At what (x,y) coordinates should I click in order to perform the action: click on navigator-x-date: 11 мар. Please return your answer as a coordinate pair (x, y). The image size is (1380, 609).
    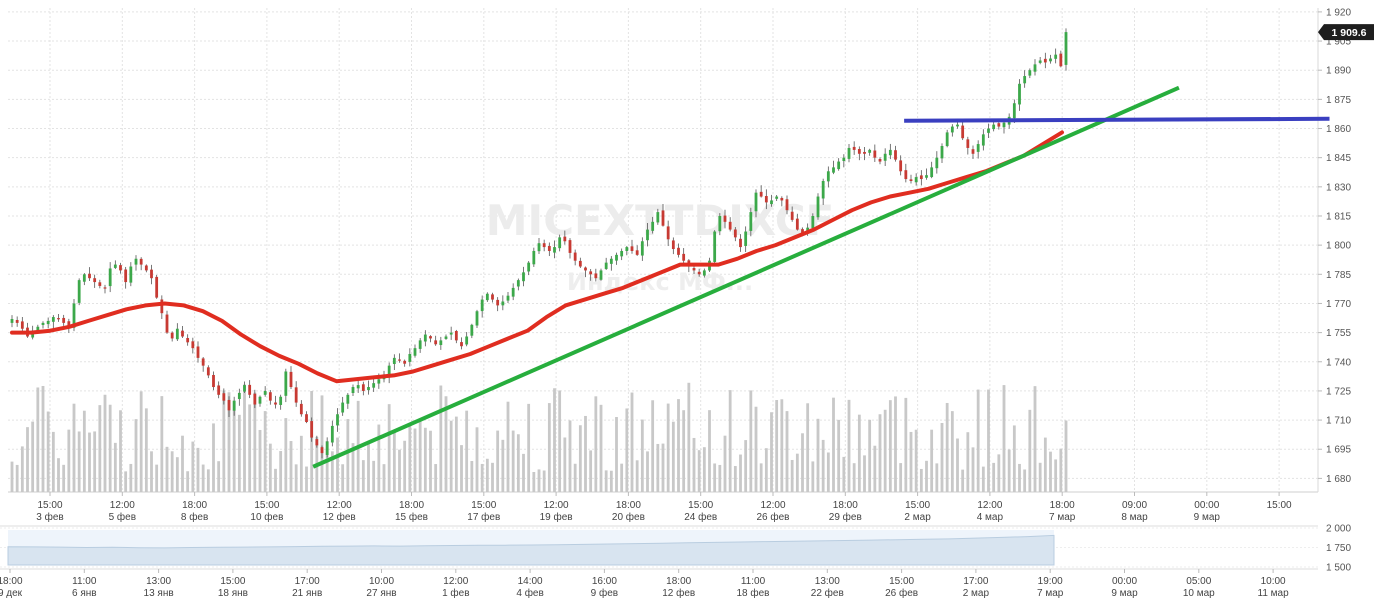
    Looking at the image, I should click on (1274, 593).